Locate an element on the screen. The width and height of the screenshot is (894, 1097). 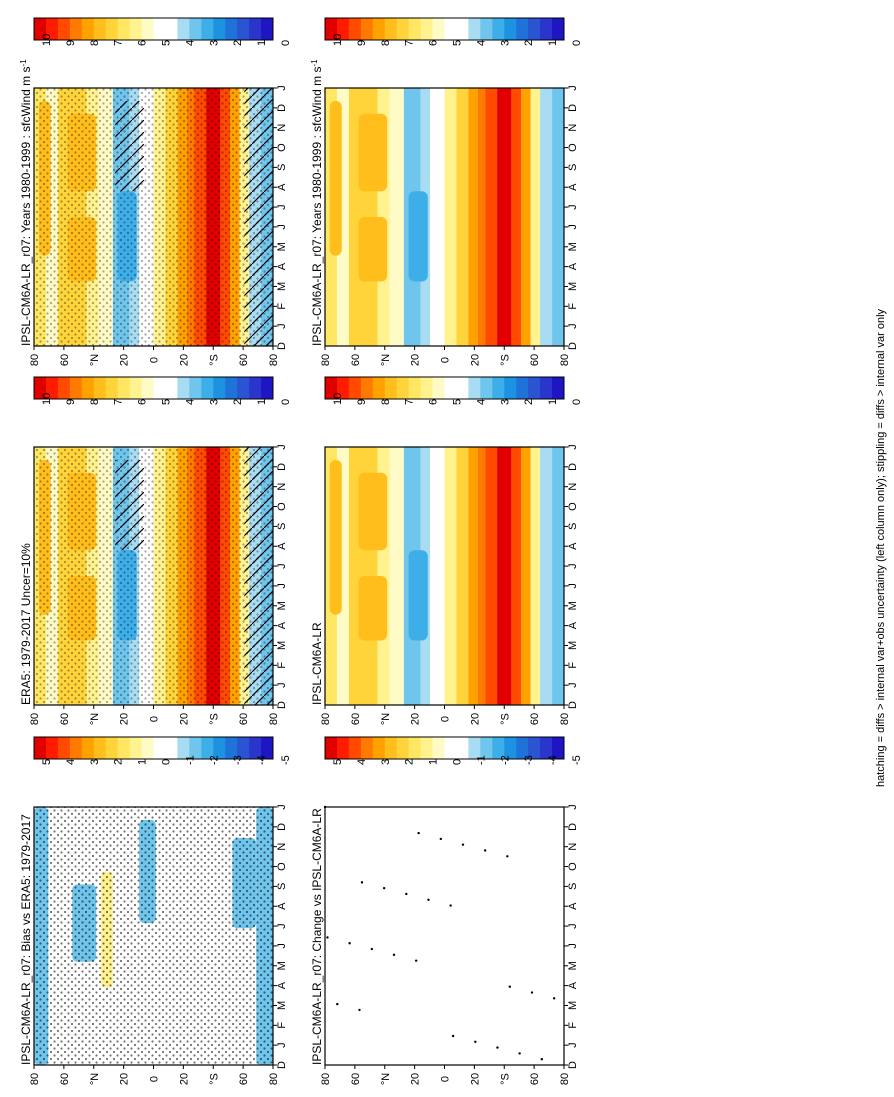
colorbar-tick-label: -4 is located at coordinates (262, 760).